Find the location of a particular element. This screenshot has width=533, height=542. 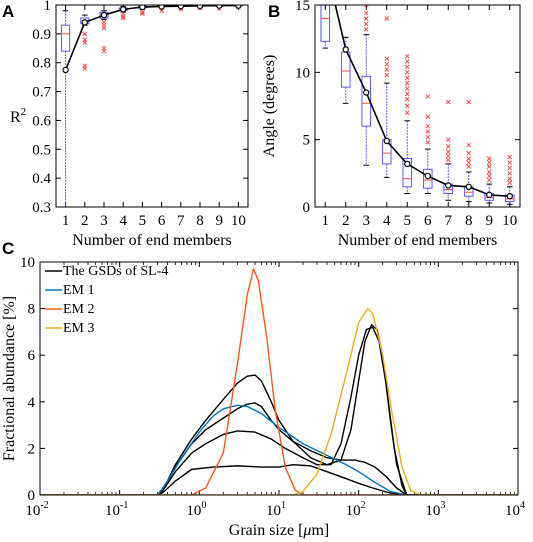

x-tick-label: 10⁻² is located at coordinates (36, 509).